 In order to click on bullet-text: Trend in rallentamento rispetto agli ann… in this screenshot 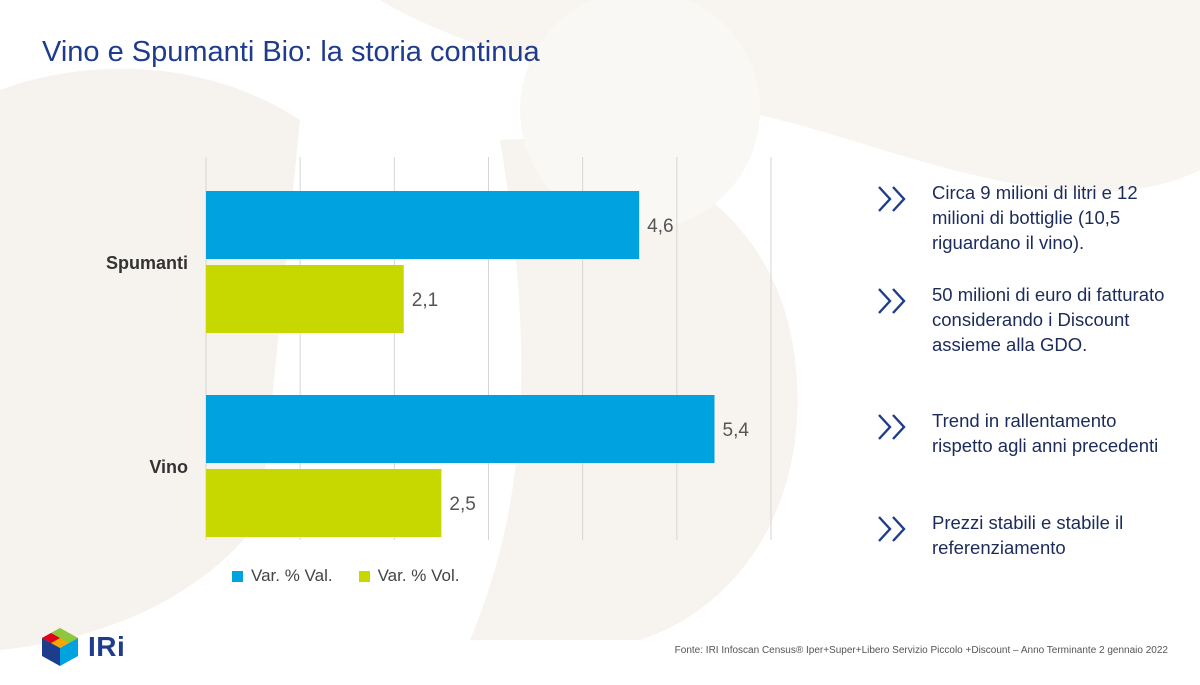, I will do `click(1045, 433)`.